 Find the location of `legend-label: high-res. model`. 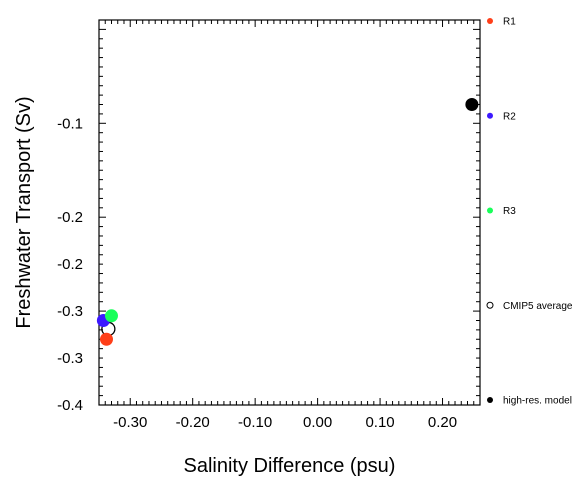

legend-label: high-res. model is located at coordinates (537, 401).